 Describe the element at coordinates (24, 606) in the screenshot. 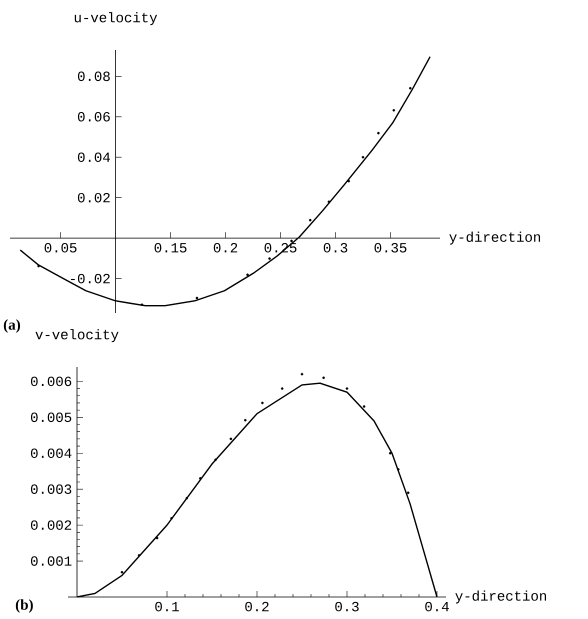

I see `text: (b)` at that location.